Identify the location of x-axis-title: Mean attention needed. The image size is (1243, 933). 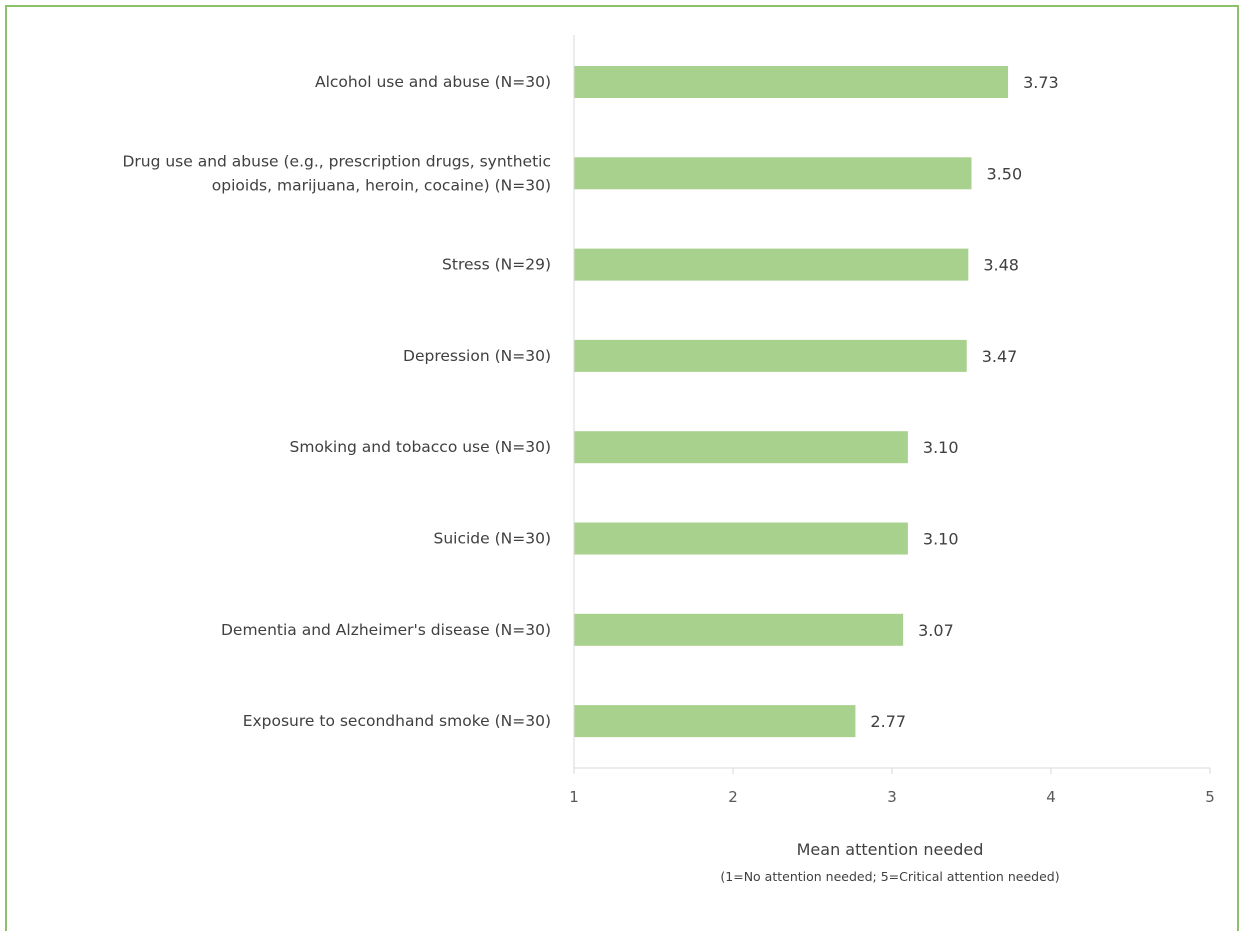
(890, 849).